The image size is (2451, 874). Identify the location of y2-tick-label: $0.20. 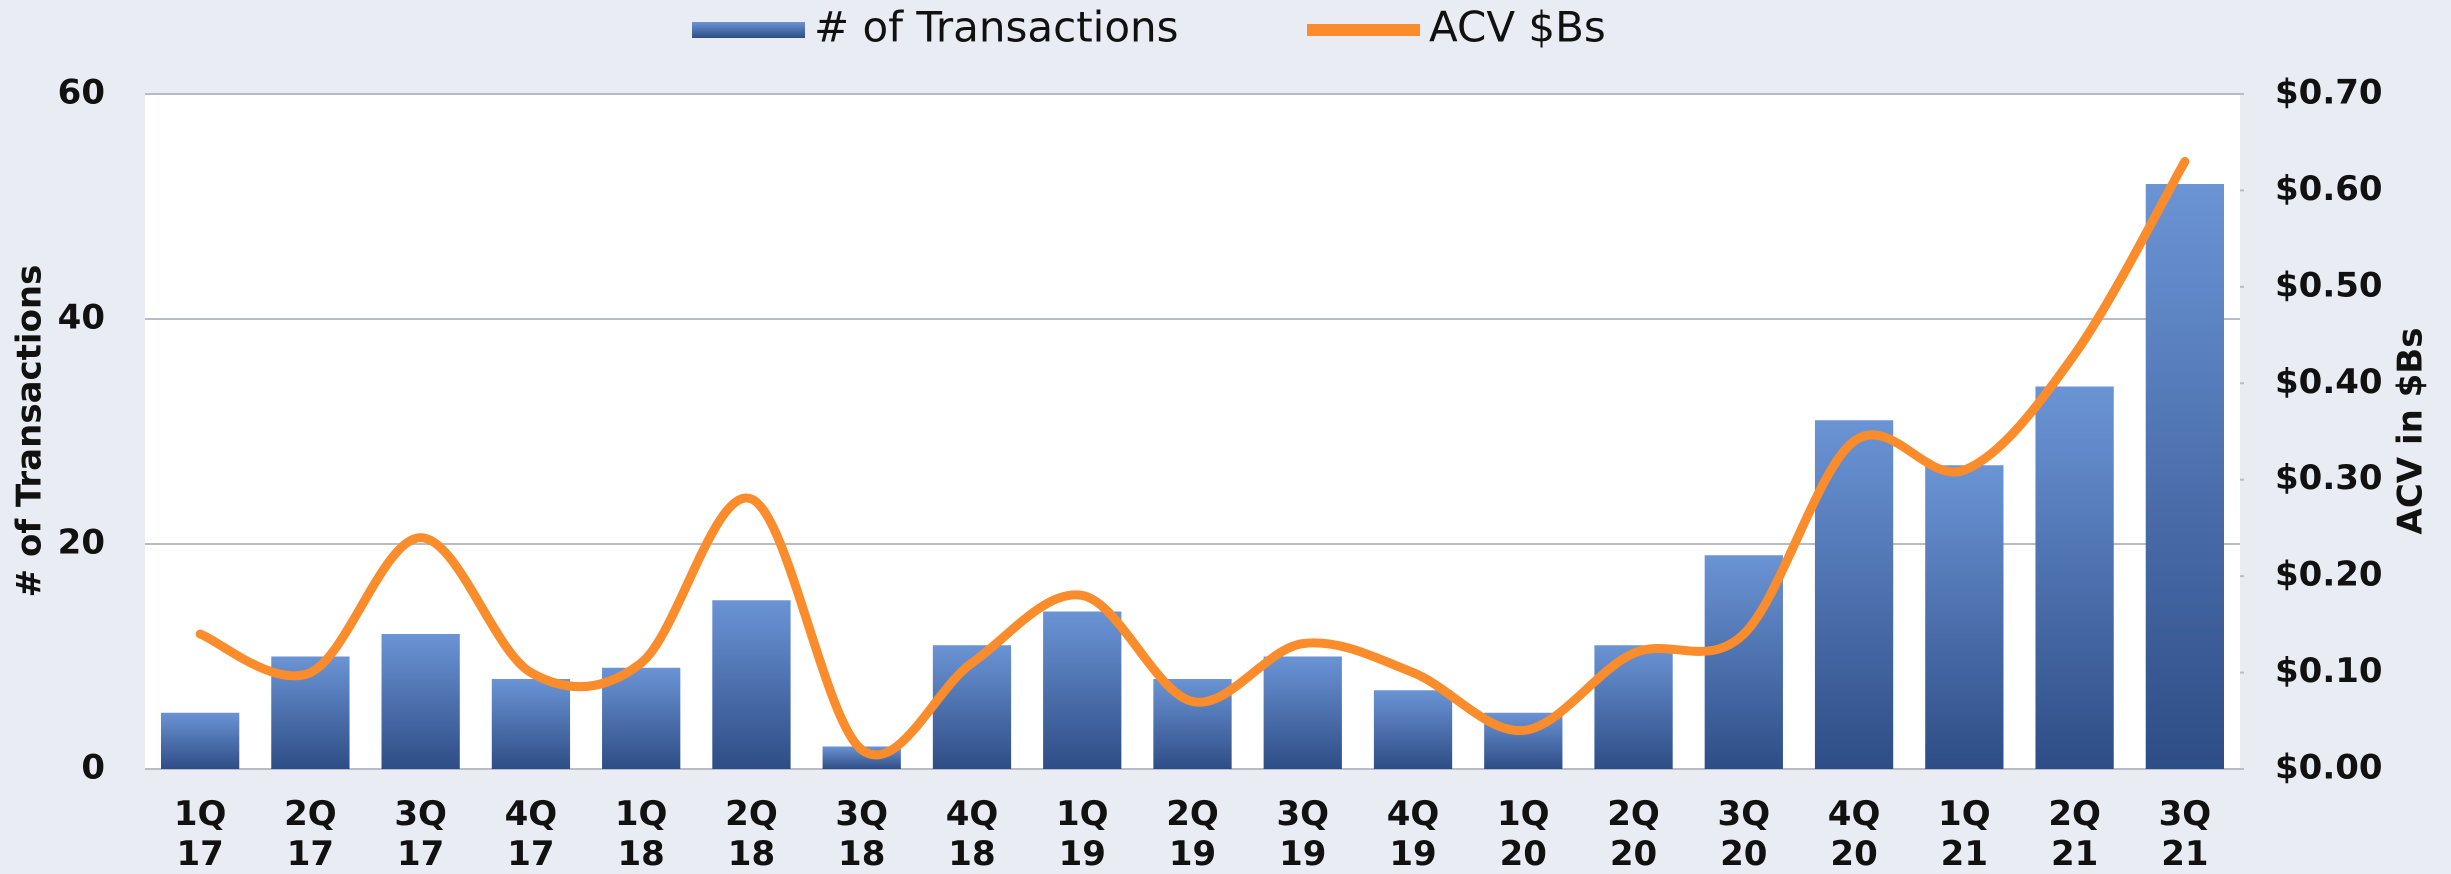
(2329, 575).